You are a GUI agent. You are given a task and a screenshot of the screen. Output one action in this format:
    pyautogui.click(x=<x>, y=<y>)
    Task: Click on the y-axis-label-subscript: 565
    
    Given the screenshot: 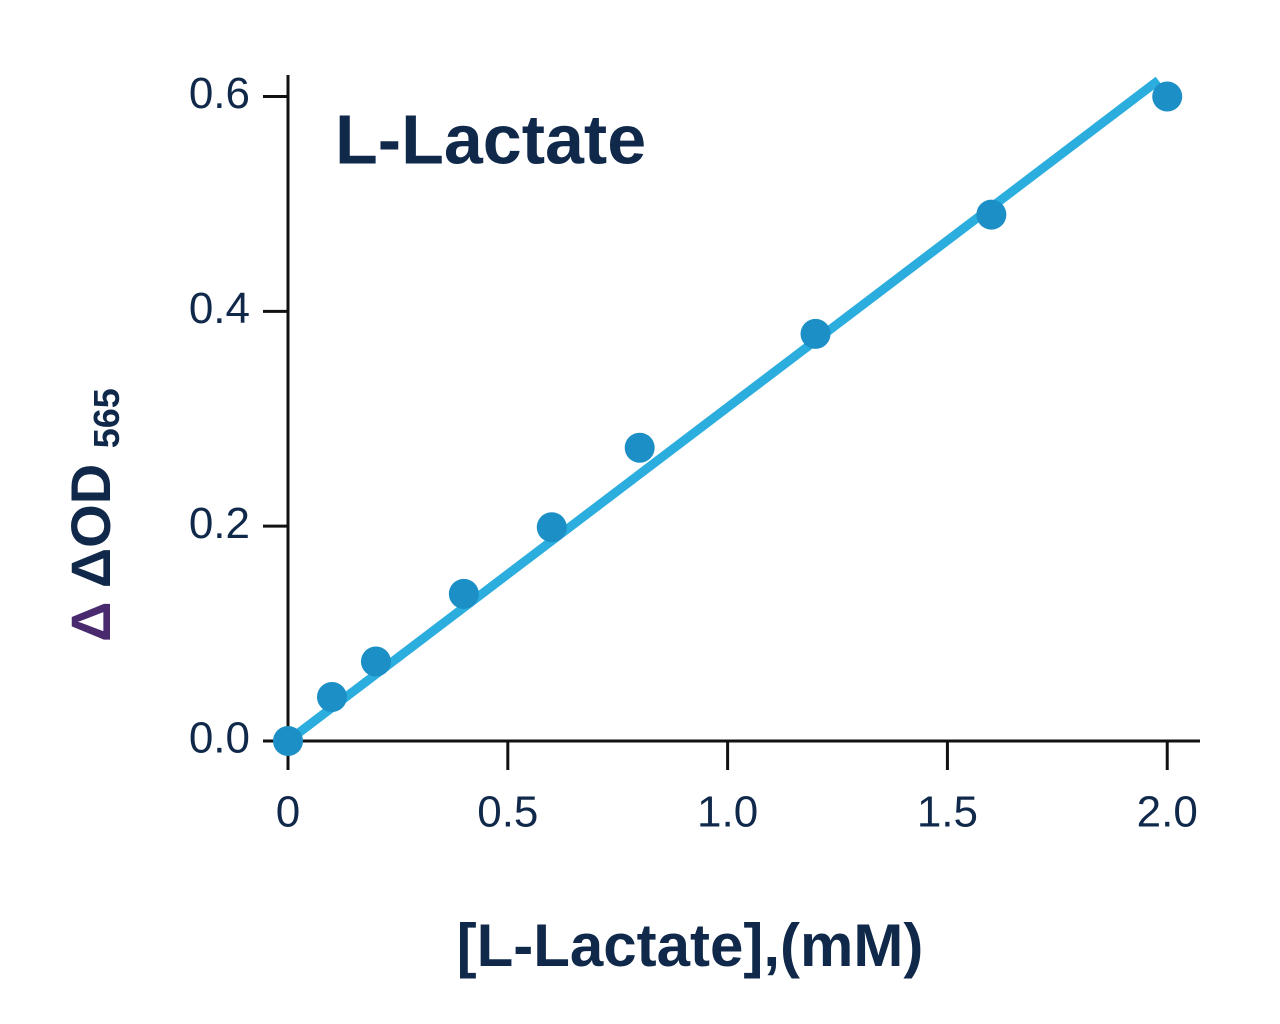 What is the action you would take?
    pyautogui.click(x=106, y=418)
    